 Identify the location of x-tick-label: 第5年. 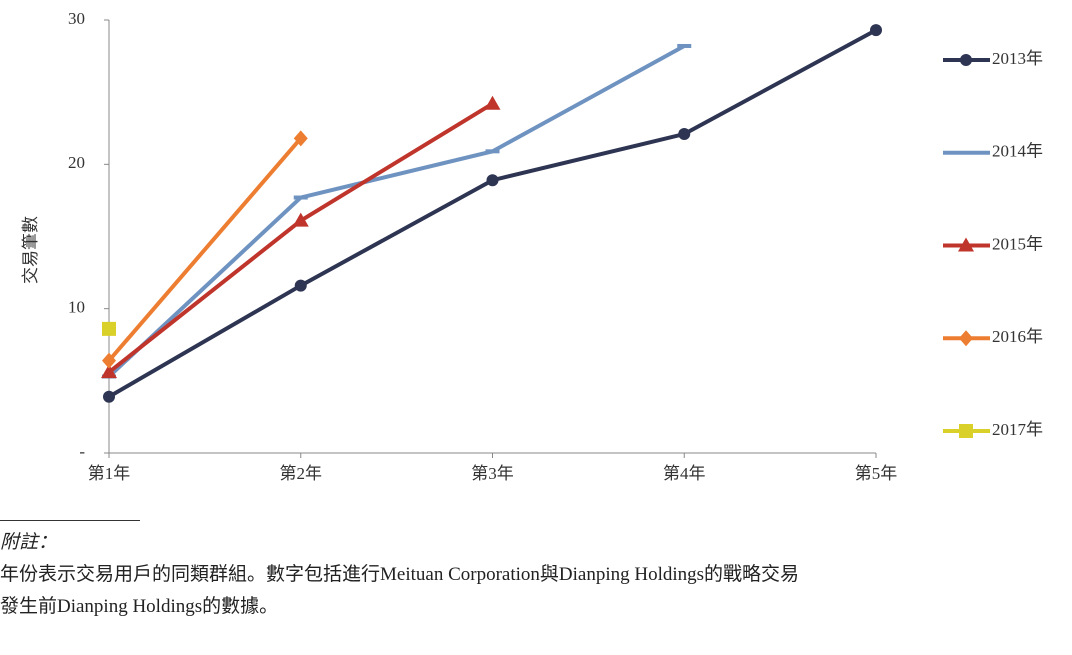
(876, 473).